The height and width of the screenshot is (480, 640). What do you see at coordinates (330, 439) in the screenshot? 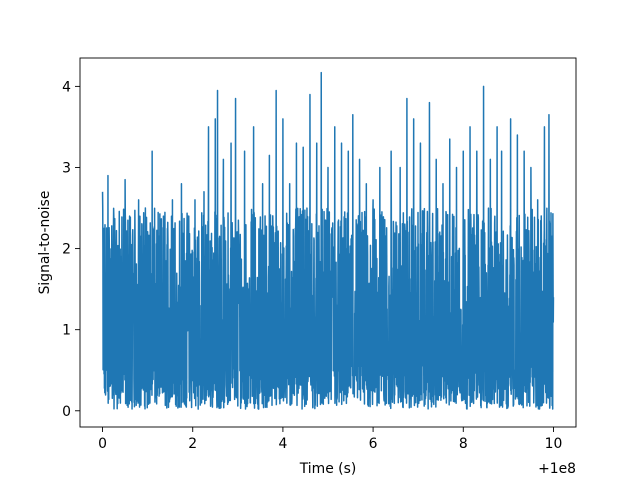
I see `x-axis-ticks: 0 2 4 6 8 10` at bounding box center [330, 439].